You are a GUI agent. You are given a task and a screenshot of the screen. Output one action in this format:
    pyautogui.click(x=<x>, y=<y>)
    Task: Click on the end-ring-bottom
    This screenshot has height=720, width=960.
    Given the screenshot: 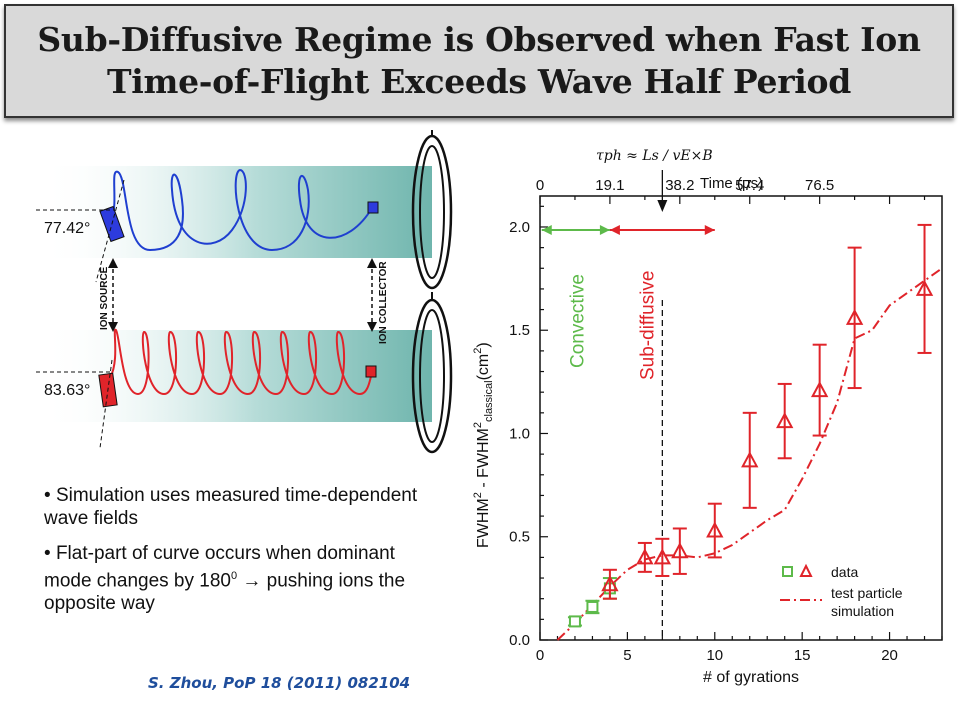 What is the action you would take?
    pyautogui.click(x=432, y=373)
    